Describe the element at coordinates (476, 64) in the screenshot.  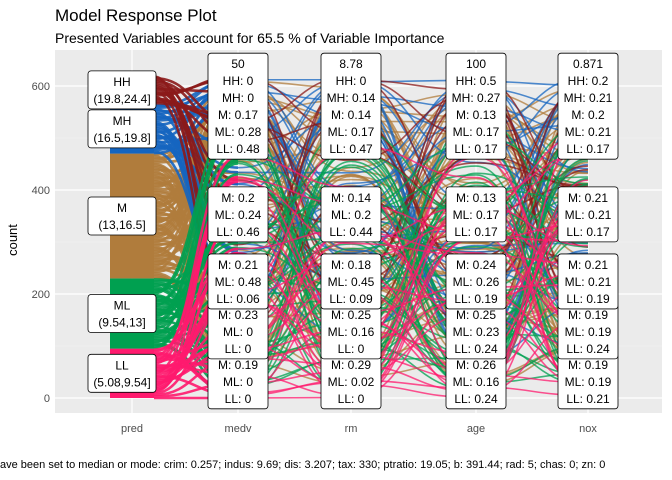
I see `label-text: 100` at that location.